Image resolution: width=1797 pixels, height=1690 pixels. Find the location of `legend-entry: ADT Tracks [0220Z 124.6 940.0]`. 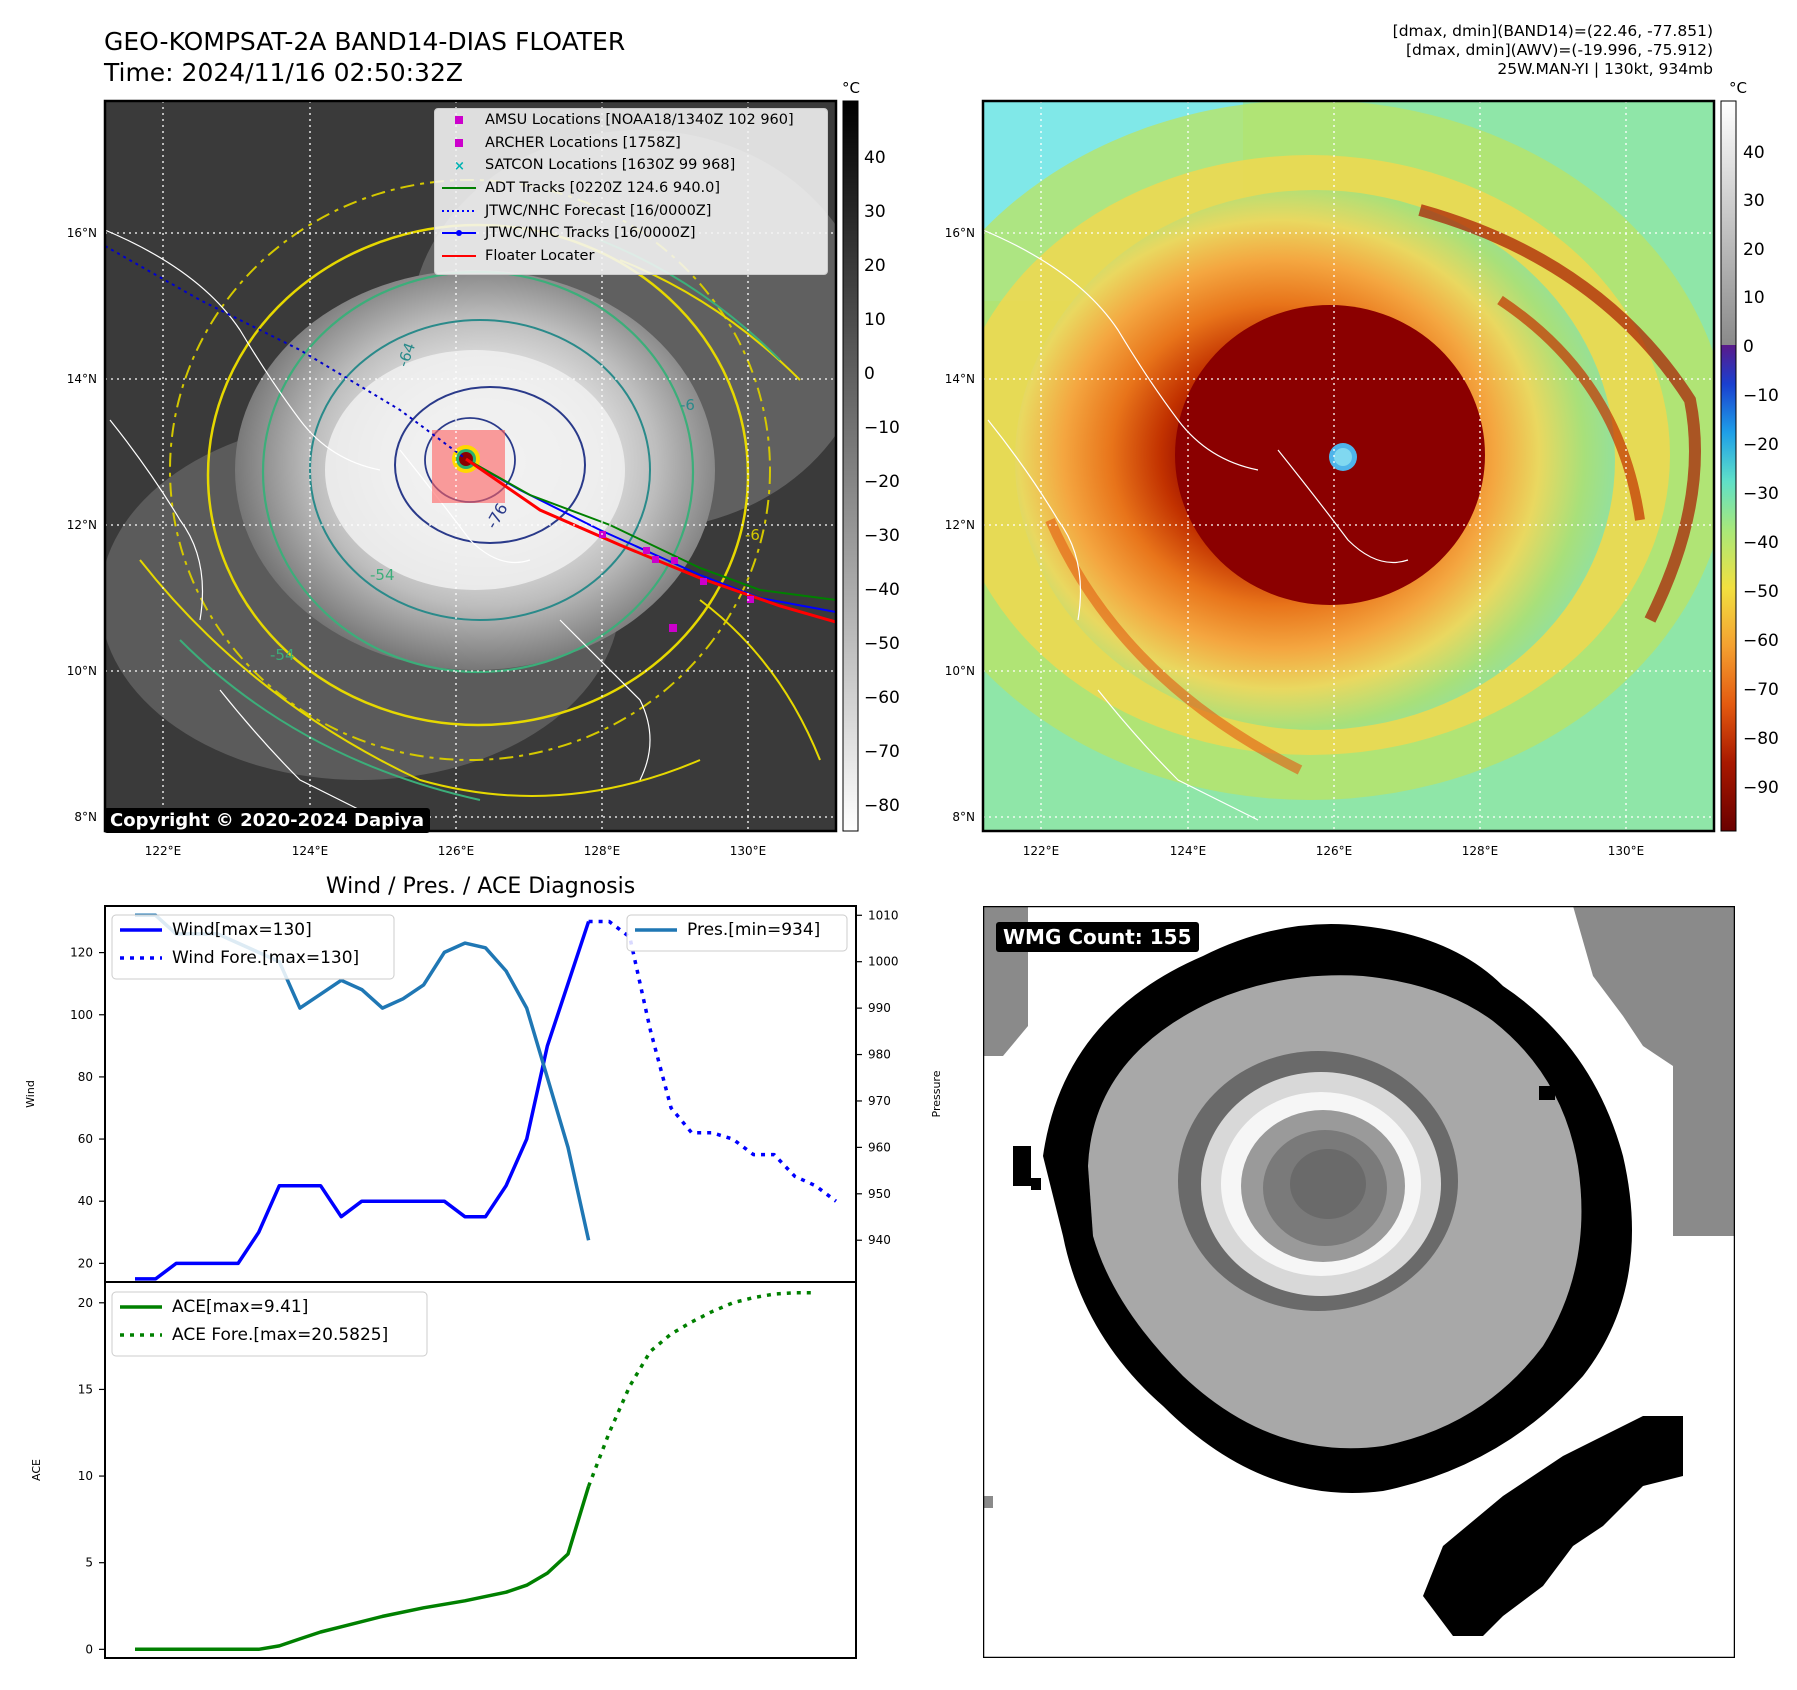

legend-entry: ADT Tracks [0220Z 124.6 940.0] is located at coordinates (631, 188).